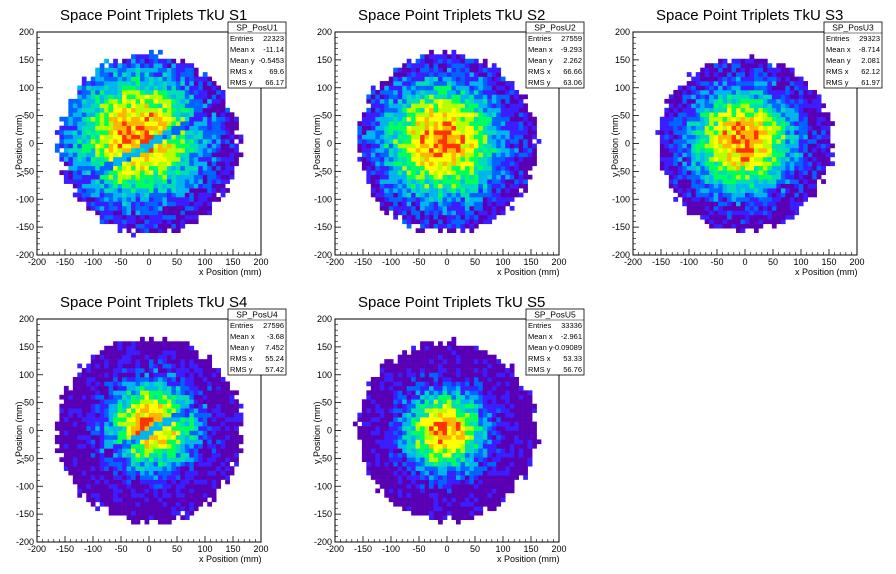 The image size is (896, 574). I want to click on x-axis-label: x Position (mm), so click(528, 272).